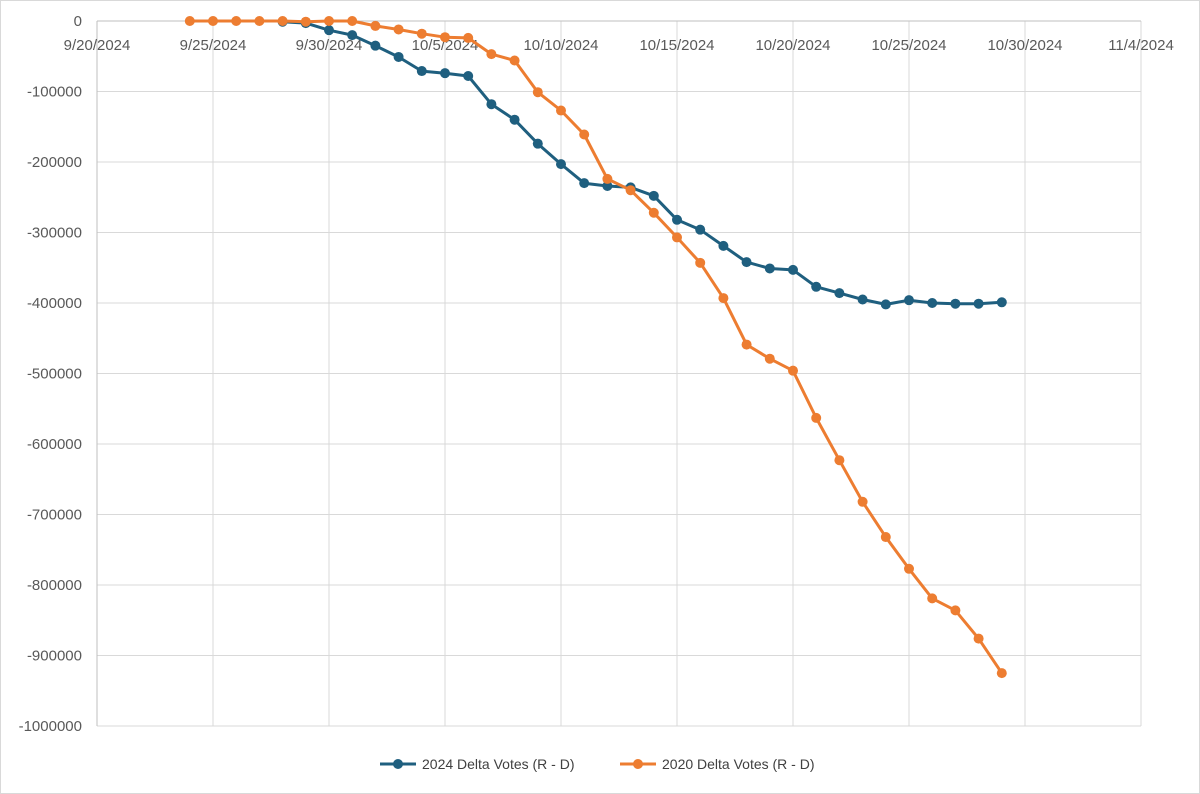 Image resolution: width=1200 pixels, height=794 pixels. I want to click on y-tick-label: -1000000, so click(50, 726).